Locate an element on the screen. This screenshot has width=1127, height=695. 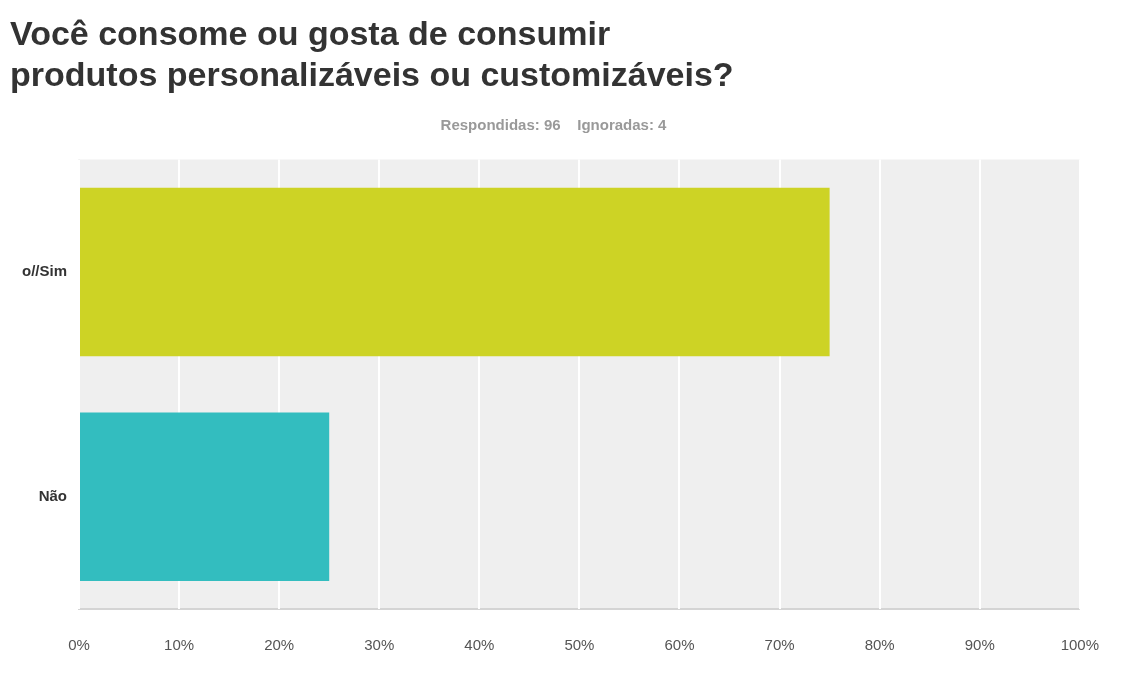
x-tick-label: 0% is located at coordinates (79, 645).